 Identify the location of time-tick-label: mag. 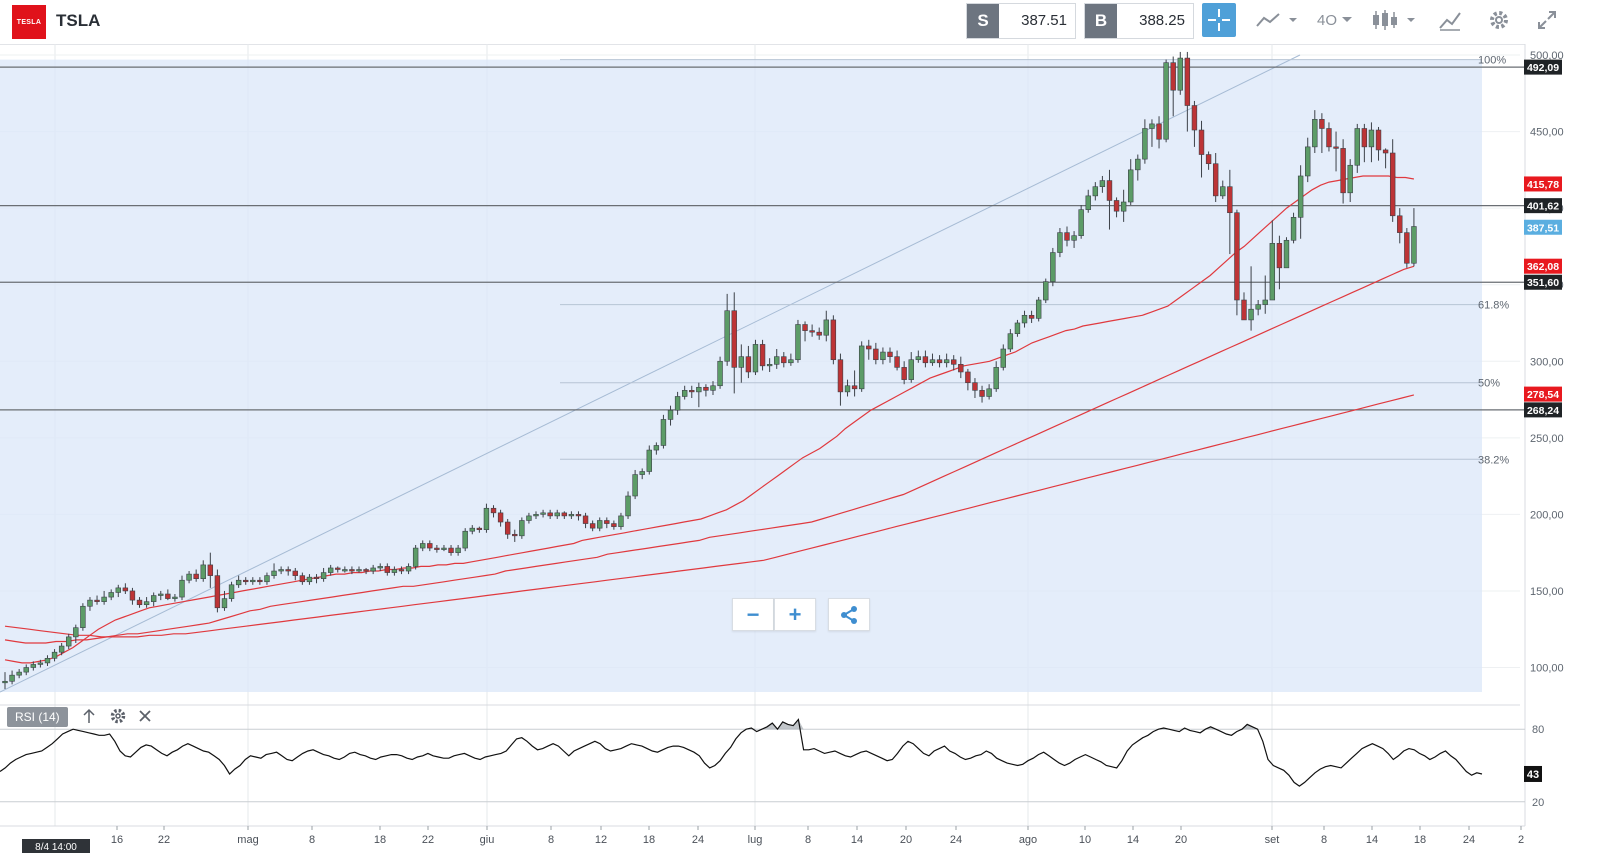
(247, 840).